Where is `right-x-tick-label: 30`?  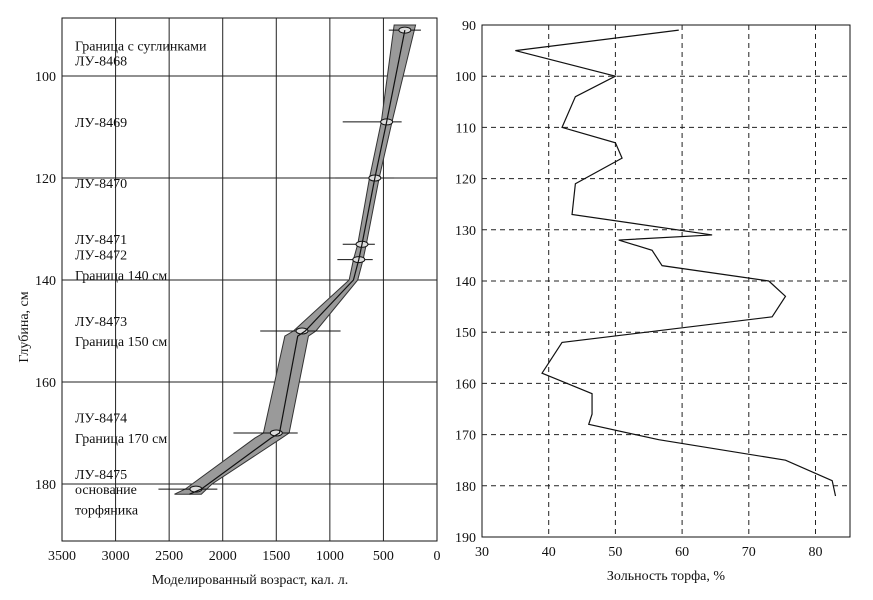
right-x-tick-label: 30 is located at coordinates (482, 552).